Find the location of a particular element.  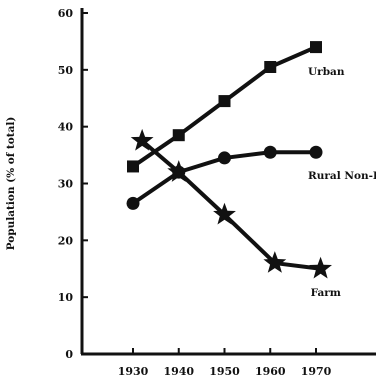

series-label-rural-non-farm: Rural Non-Farm is located at coordinates (342, 176).